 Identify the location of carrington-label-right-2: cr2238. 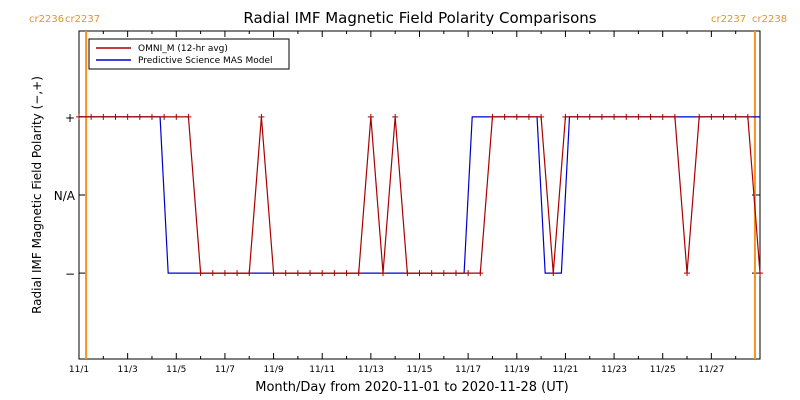
(769, 19).